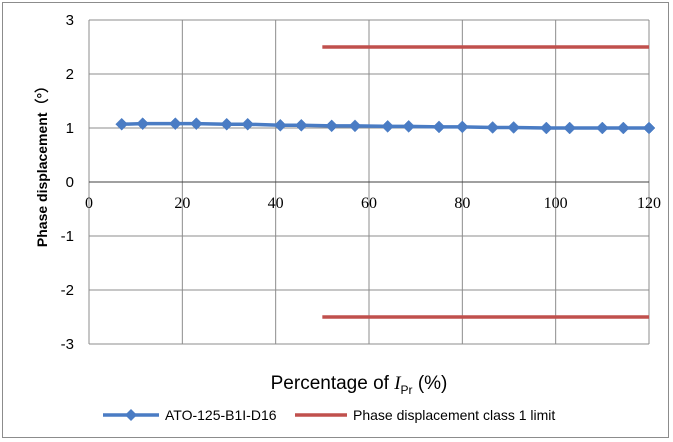 This screenshot has width=673, height=442. Describe the element at coordinates (70, 74) in the screenshot. I see `y-tick-label: 2` at that location.